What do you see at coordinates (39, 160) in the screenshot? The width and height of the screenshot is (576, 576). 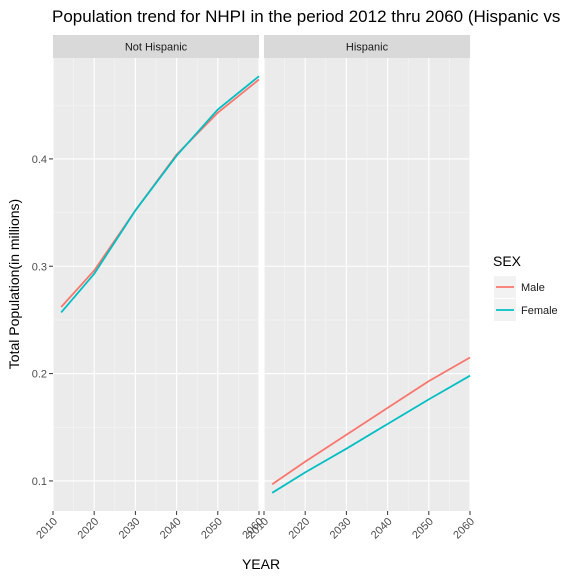 I see `y-tick-label: 0.4` at bounding box center [39, 160].